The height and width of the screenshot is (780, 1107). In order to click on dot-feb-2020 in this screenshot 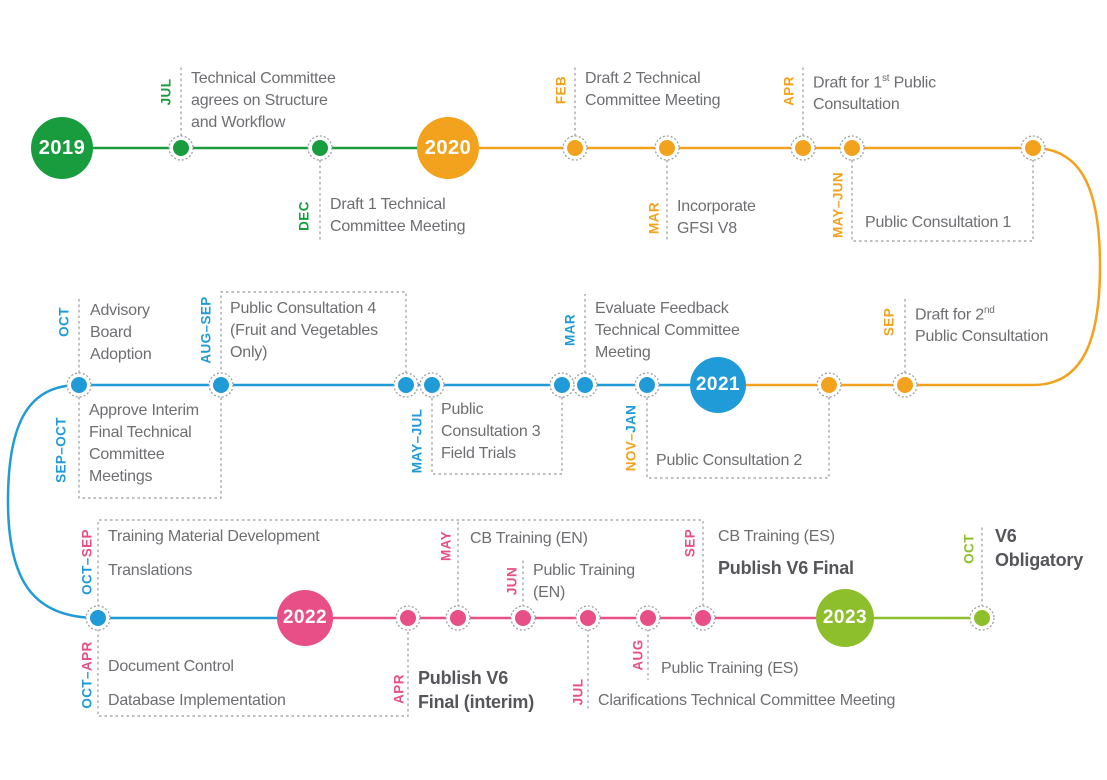, I will do `click(575, 148)`.